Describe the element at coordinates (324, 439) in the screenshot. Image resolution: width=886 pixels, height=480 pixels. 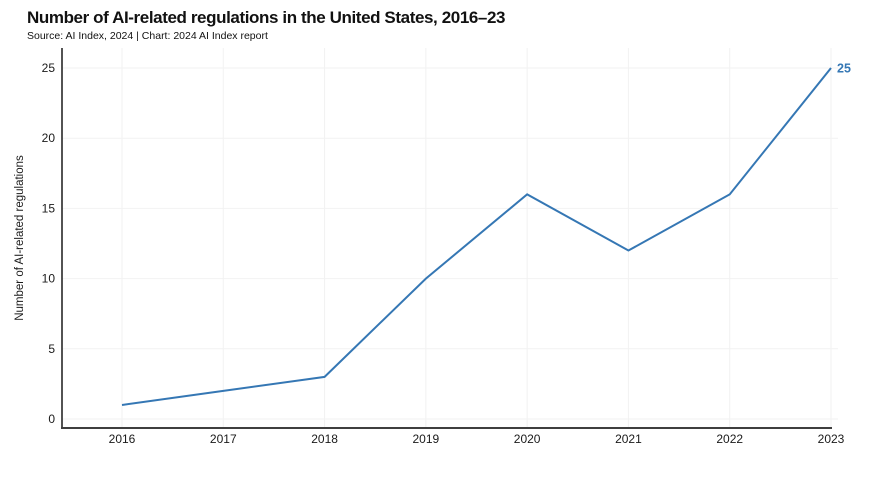
I see `x-tick-label: 2018` at that location.